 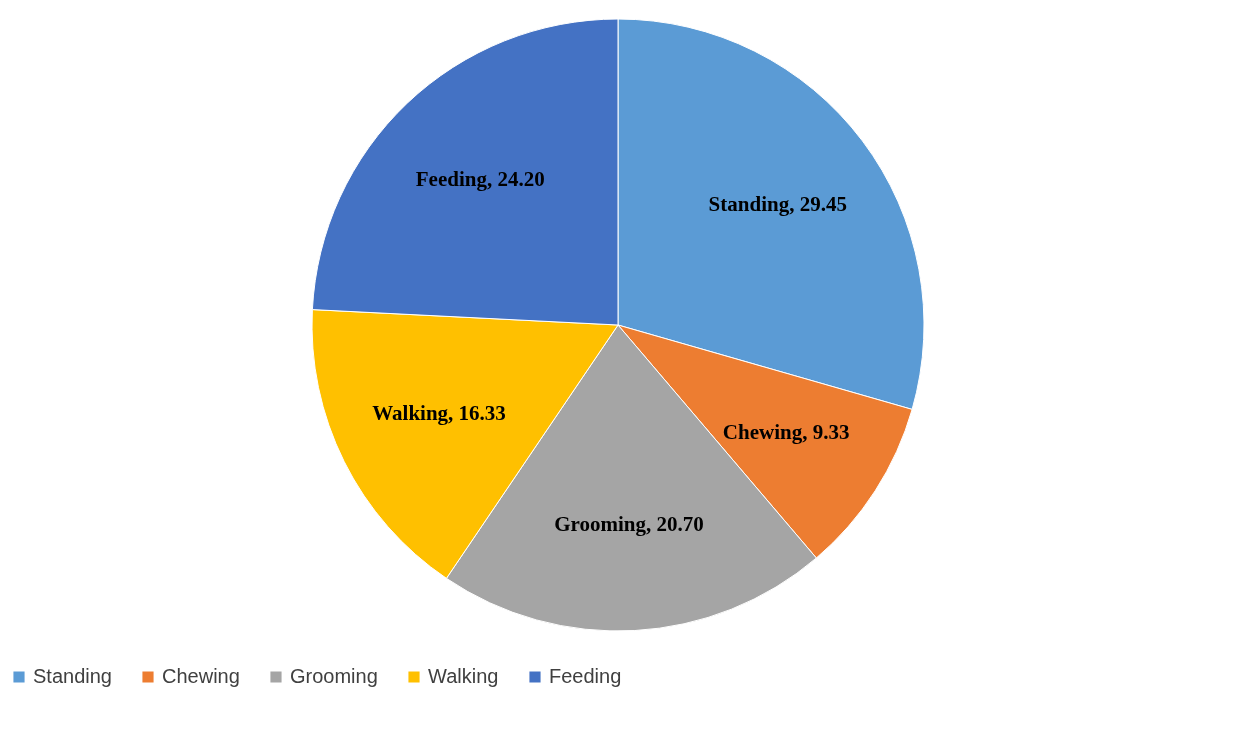 I want to click on data-label: Grooming, 20.70, so click(x=629, y=523).